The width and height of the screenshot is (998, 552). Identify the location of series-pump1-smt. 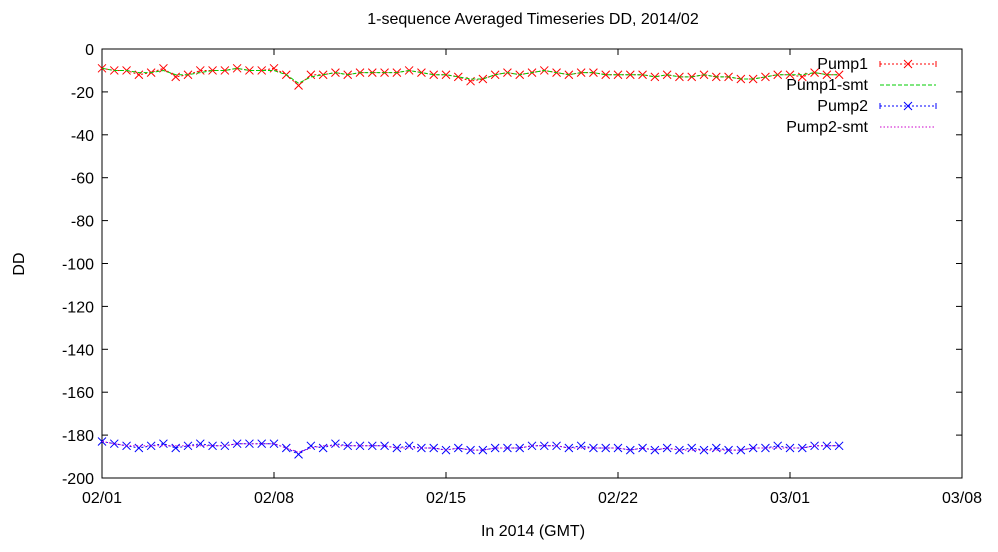
(470, 75).